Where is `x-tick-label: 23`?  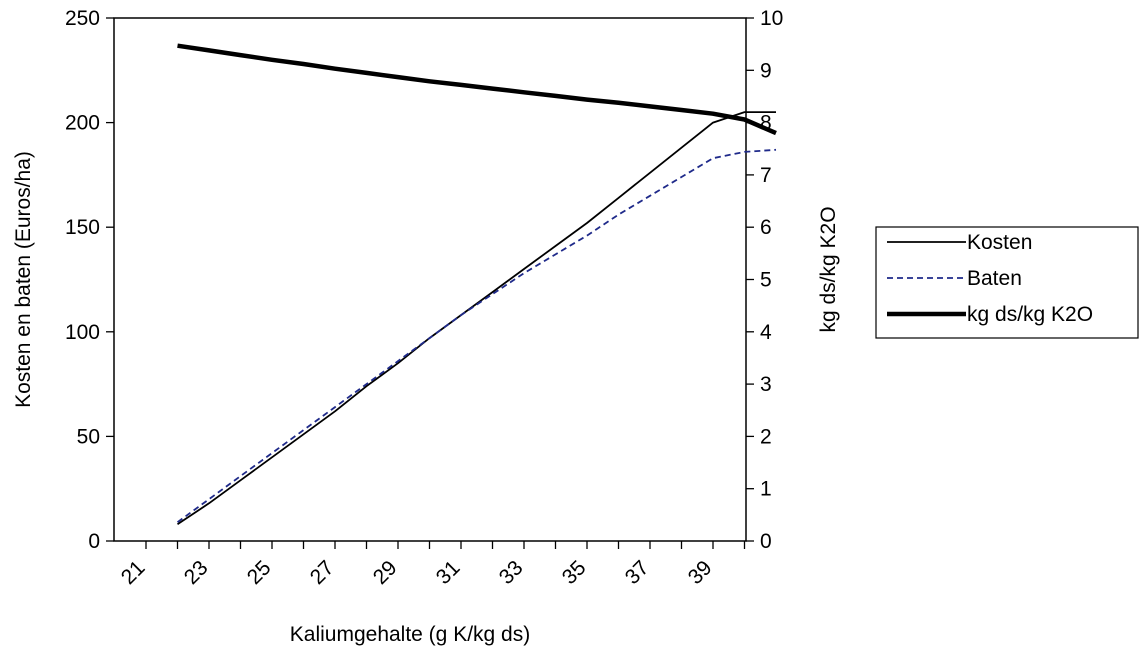
x-tick-label: 23 is located at coordinates (196, 572).